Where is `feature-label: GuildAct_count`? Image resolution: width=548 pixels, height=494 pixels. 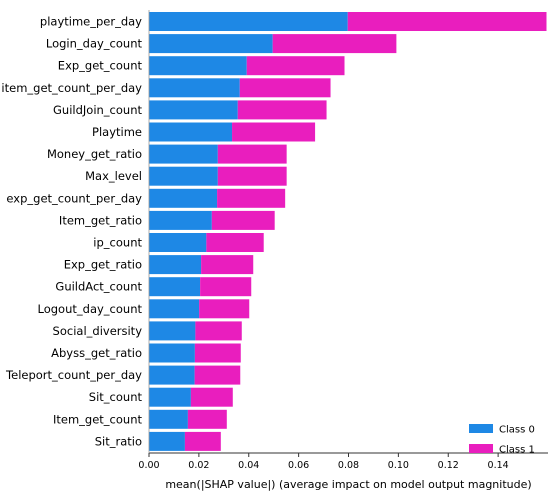
feature-label: GuildAct_count is located at coordinates (98, 287).